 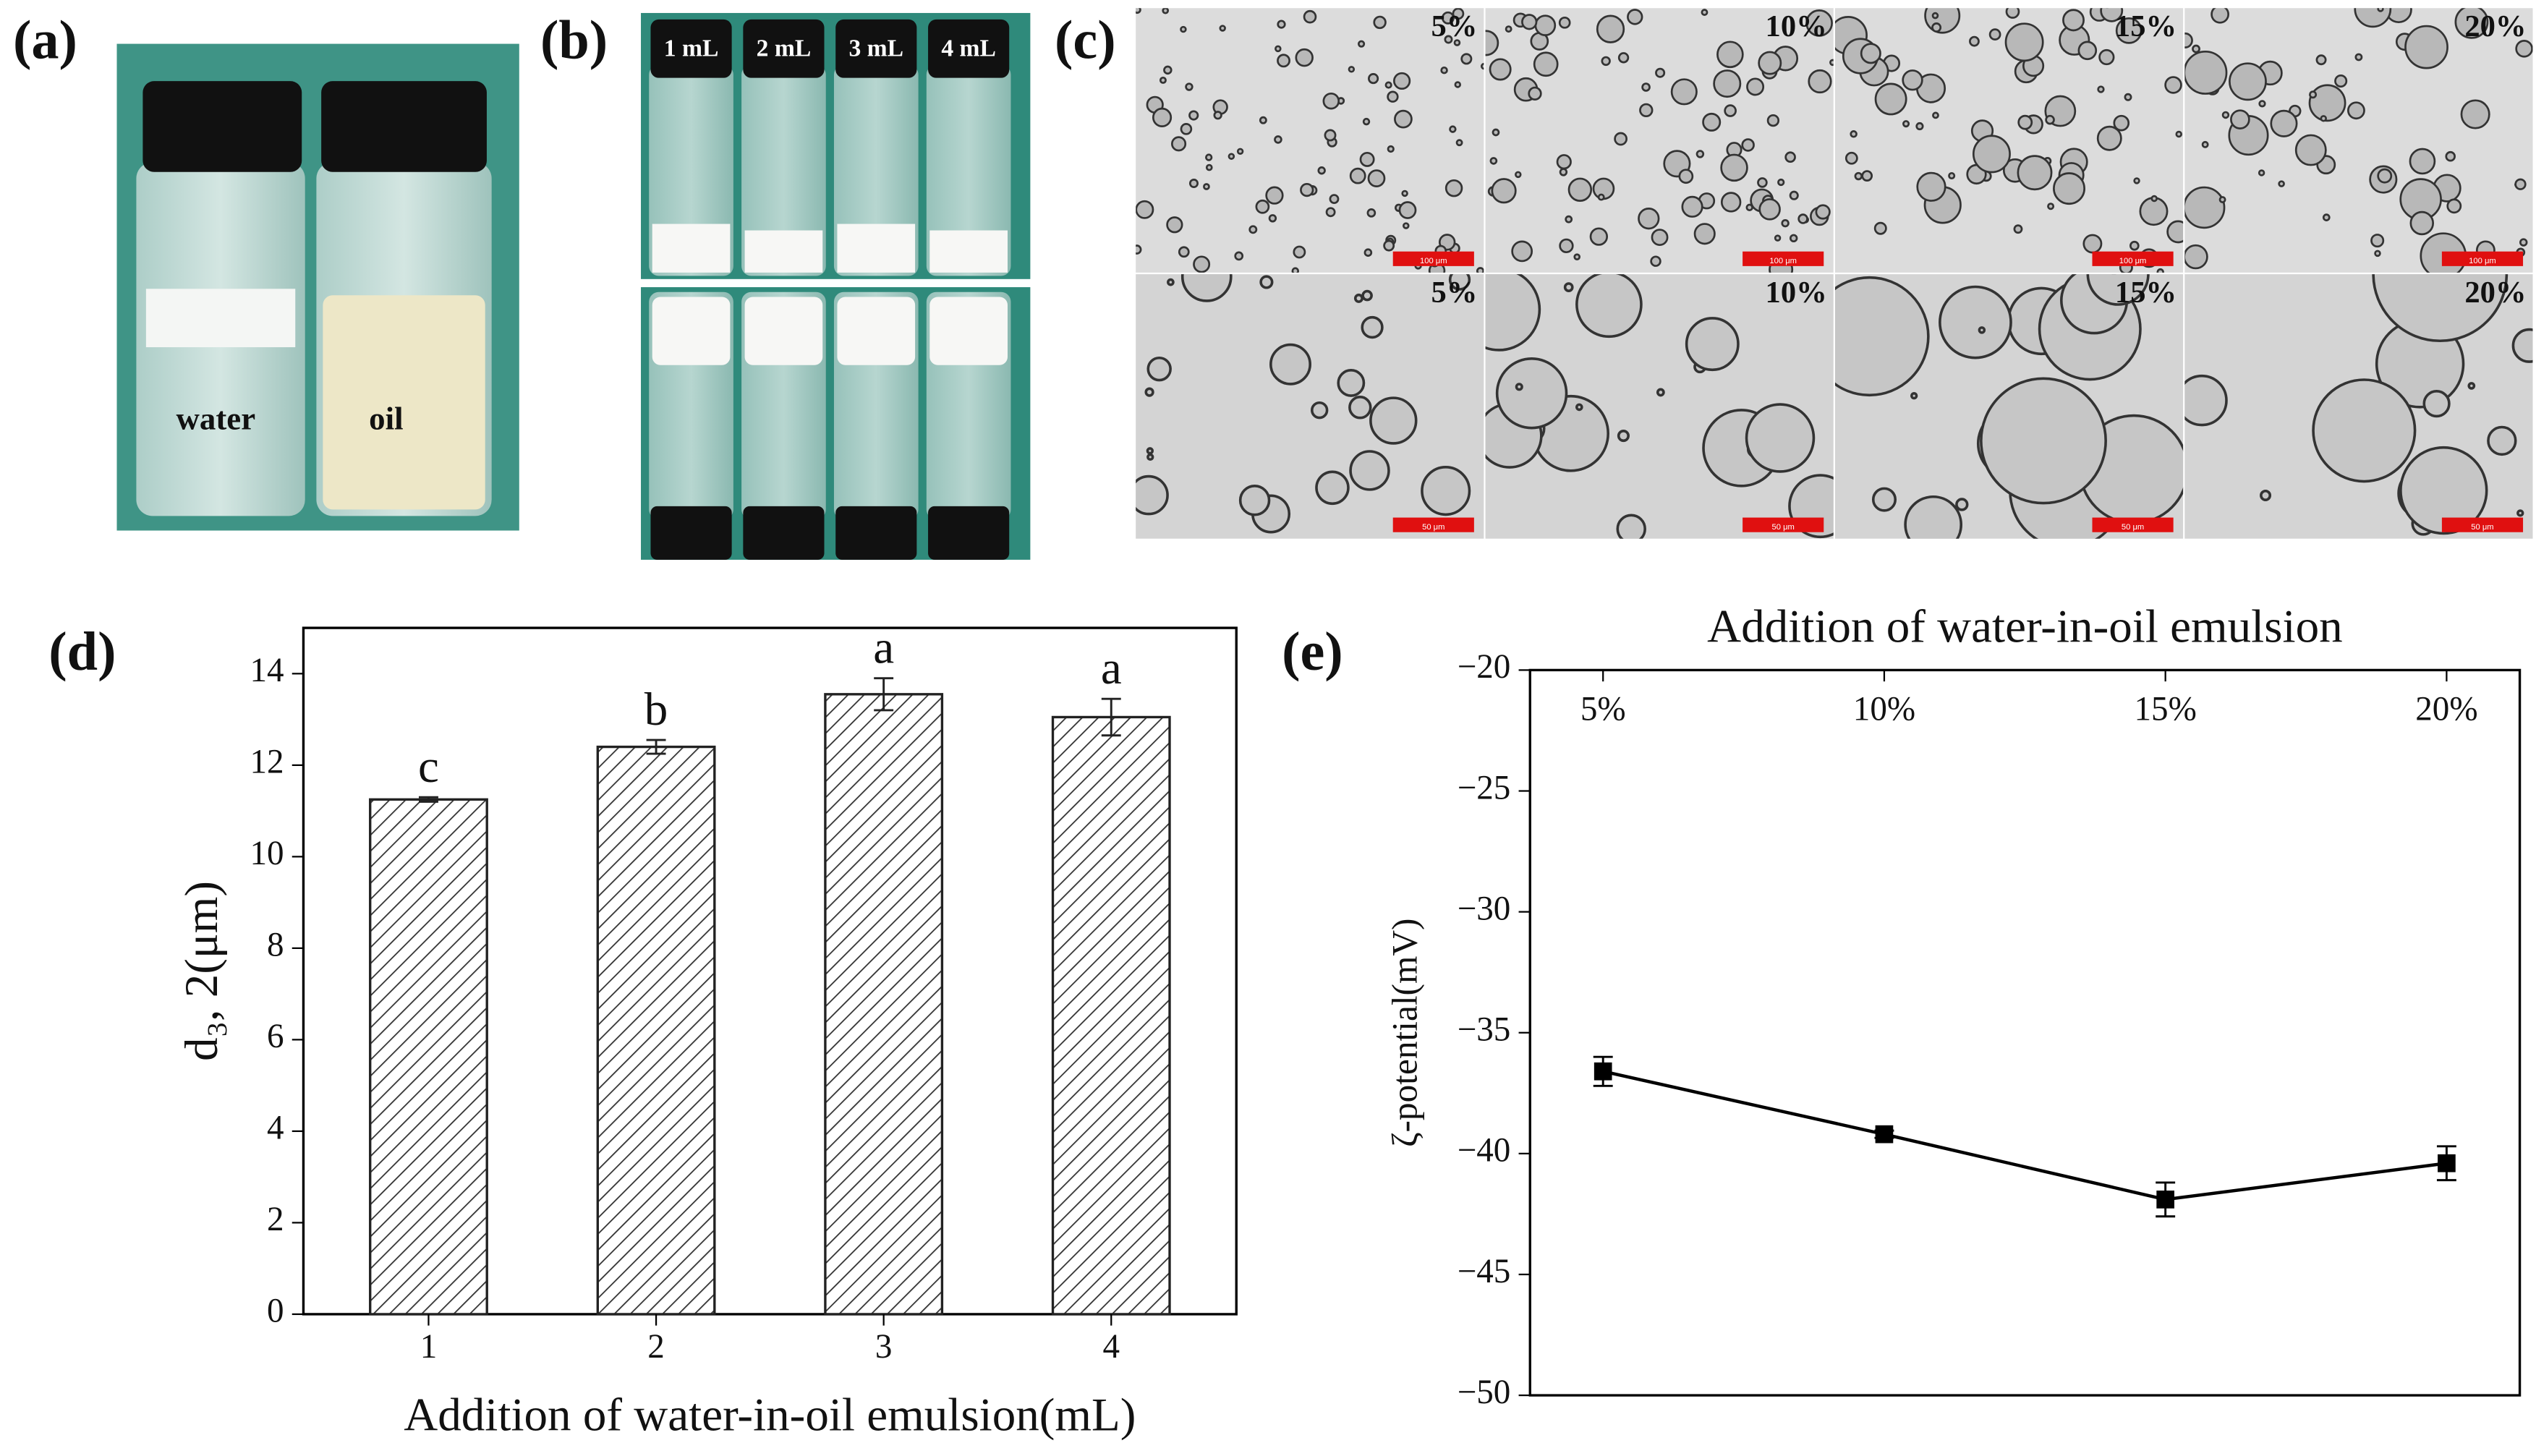 What do you see at coordinates (82, 651) in the screenshot?
I see `panel-label: (d)` at bounding box center [82, 651].